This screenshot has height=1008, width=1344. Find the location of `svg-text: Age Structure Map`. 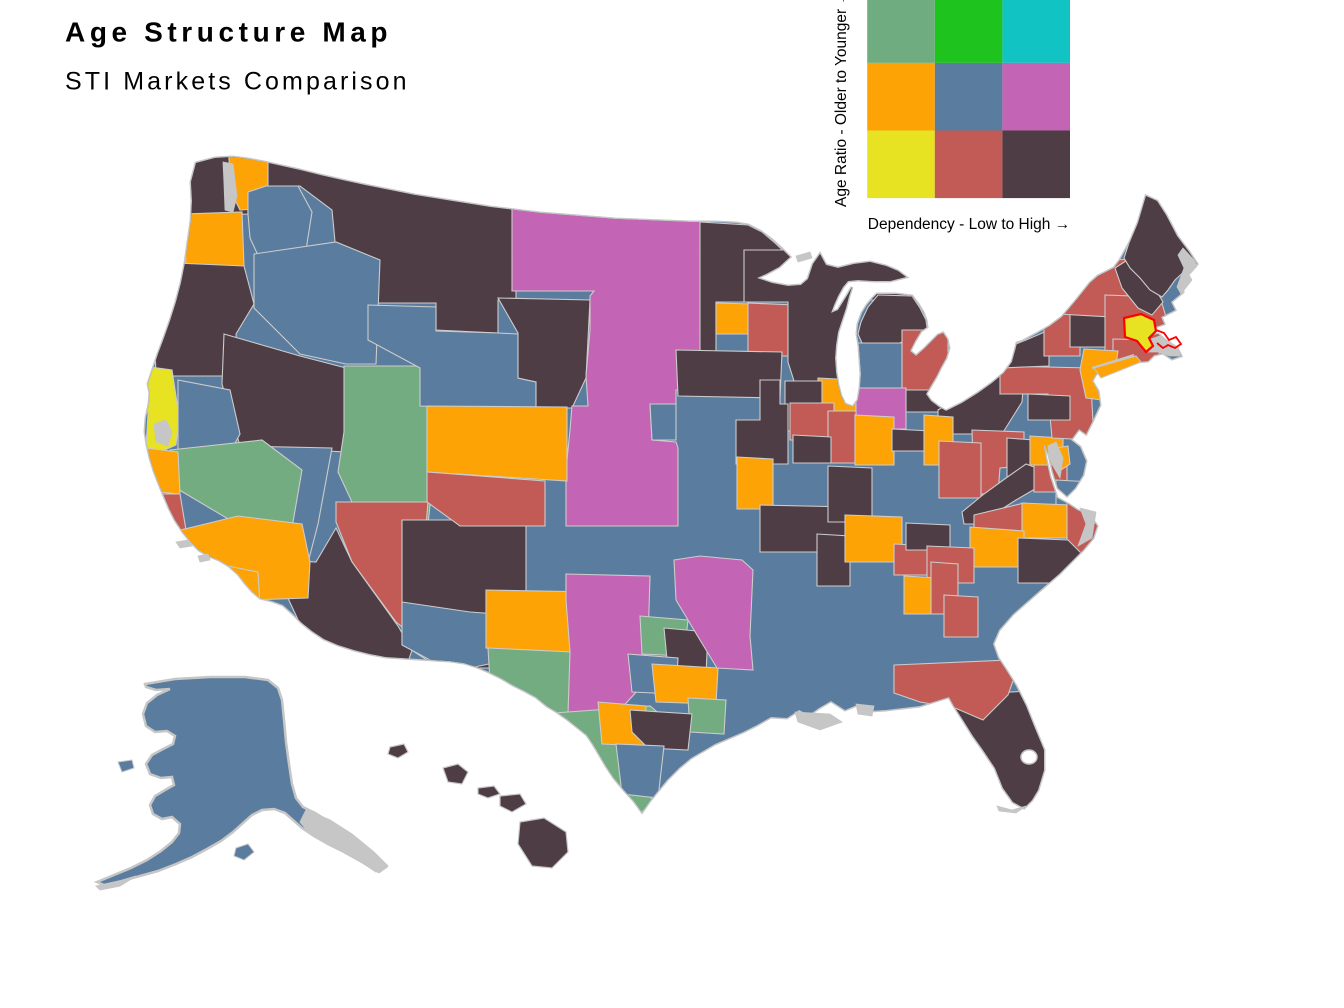

svg-text: Age Structure Map is located at coordinates (228, 32).